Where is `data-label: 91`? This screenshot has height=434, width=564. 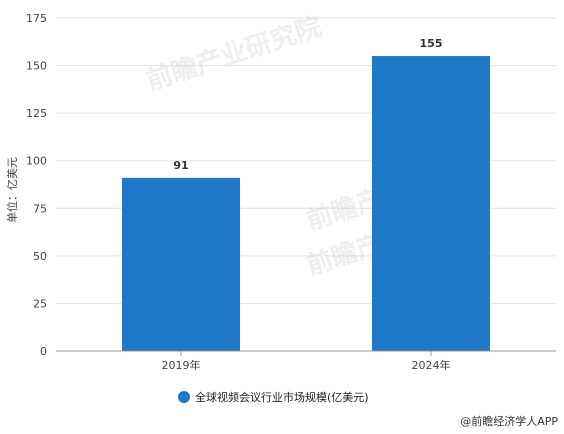 data-label: 91 is located at coordinates (180, 165).